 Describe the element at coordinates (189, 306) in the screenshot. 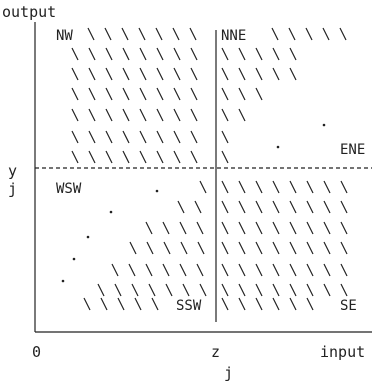

I see `region-ssw-label: SSW` at that location.